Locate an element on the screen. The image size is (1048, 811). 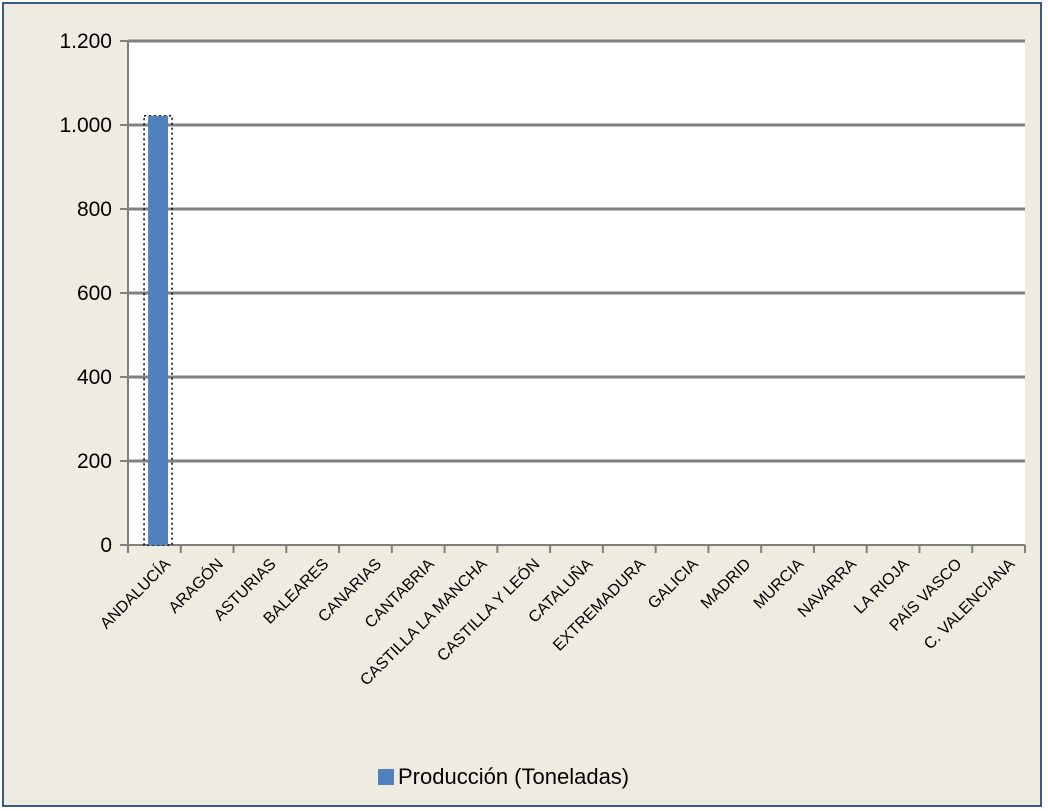
x-category-label: CASTILLA Y LEÓN is located at coordinates (488, 609).